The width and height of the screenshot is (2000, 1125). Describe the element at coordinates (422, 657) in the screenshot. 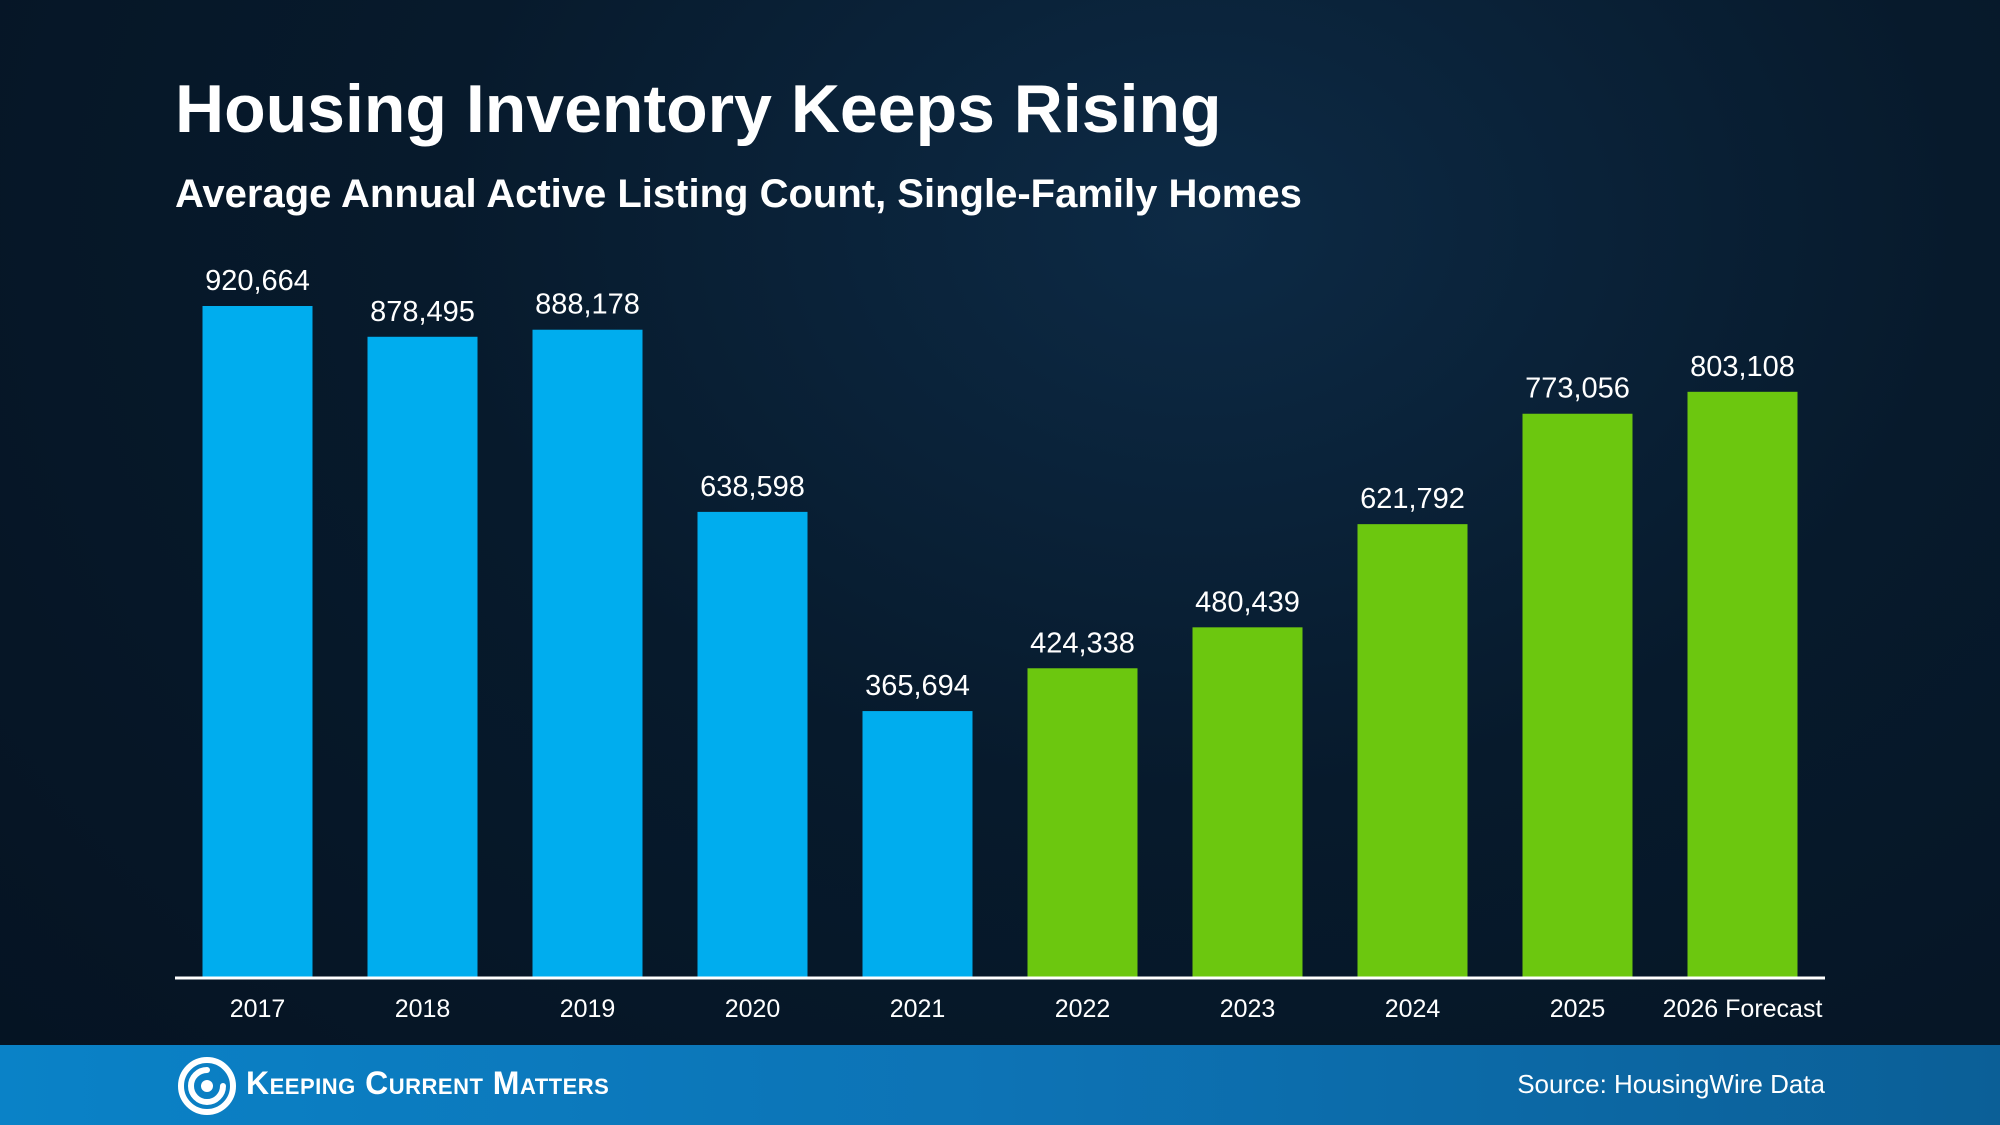

I see `bar-2018` at that location.